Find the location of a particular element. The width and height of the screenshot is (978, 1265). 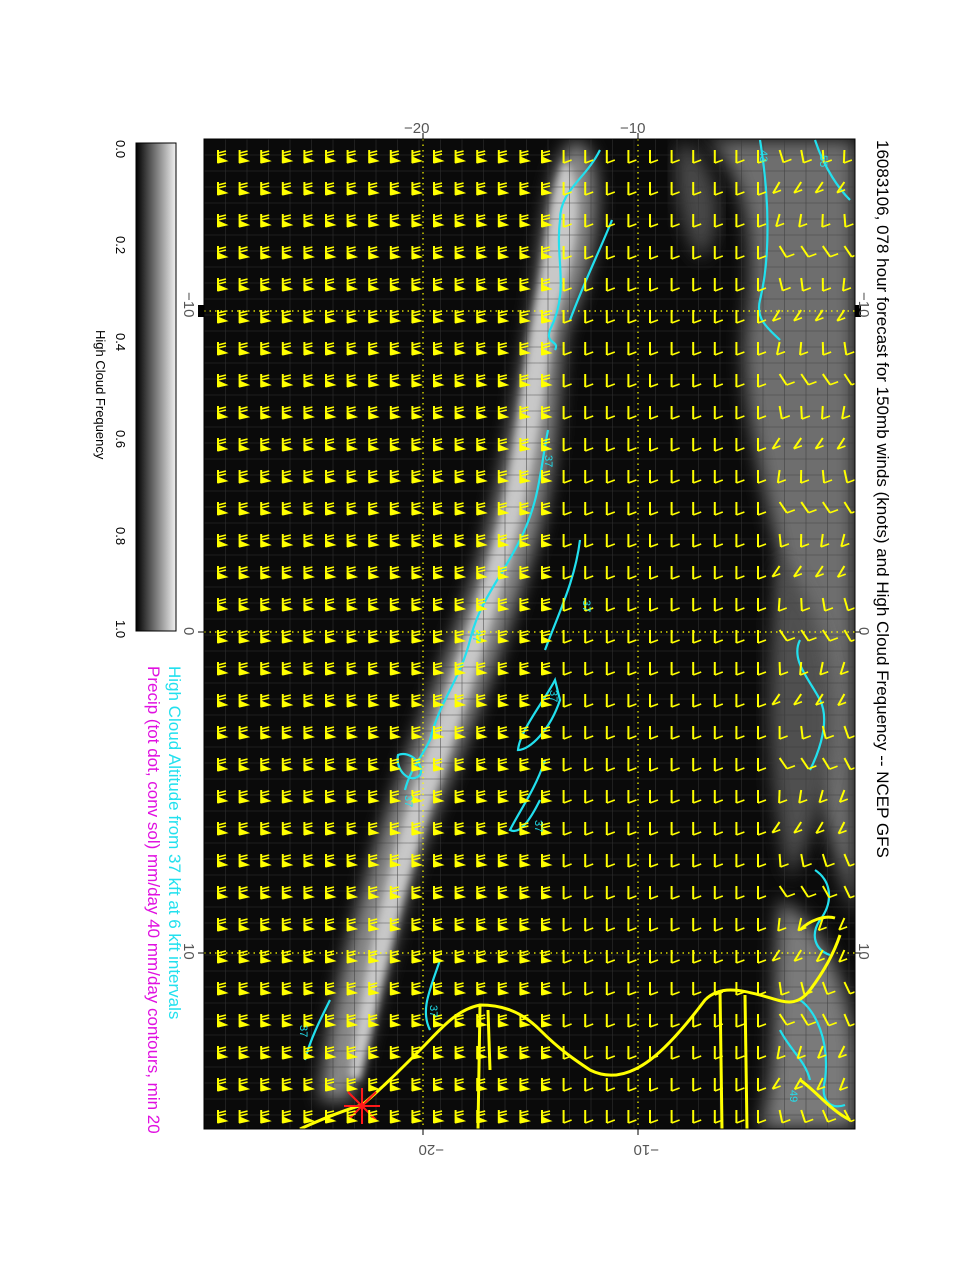

border-line is located at coordinates (817, 923).